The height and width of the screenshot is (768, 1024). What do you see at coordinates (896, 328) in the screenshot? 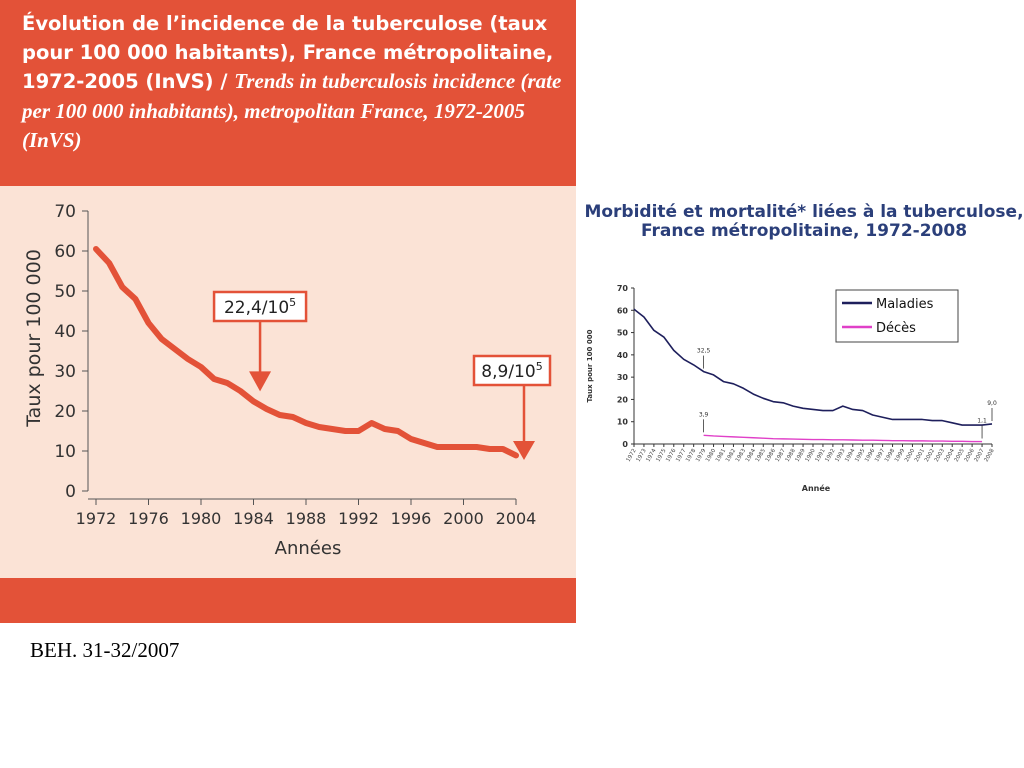
I see `legend-label-deces: Décès` at bounding box center [896, 328].